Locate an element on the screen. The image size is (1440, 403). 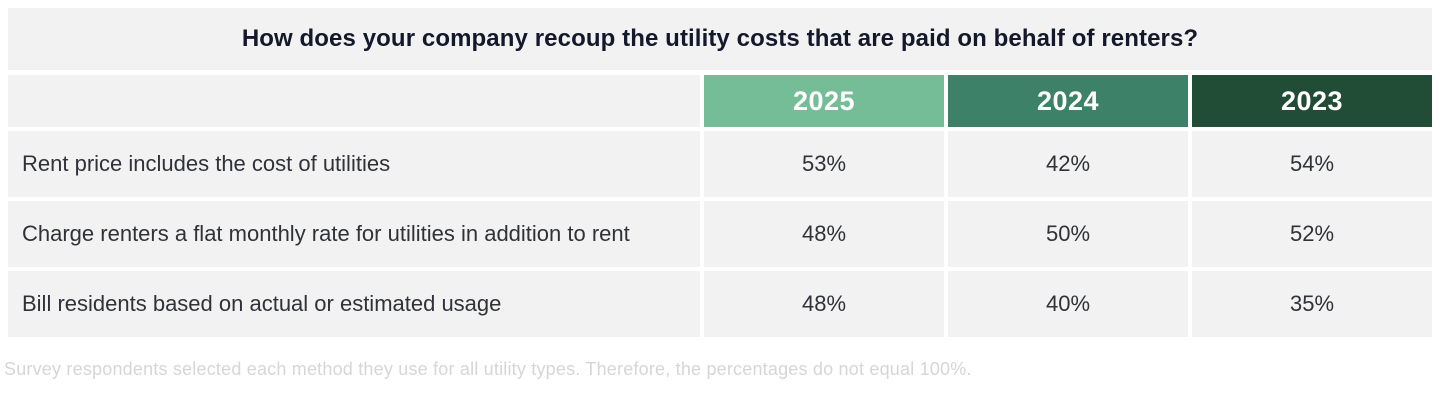
corner-cell is located at coordinates (354, 101).